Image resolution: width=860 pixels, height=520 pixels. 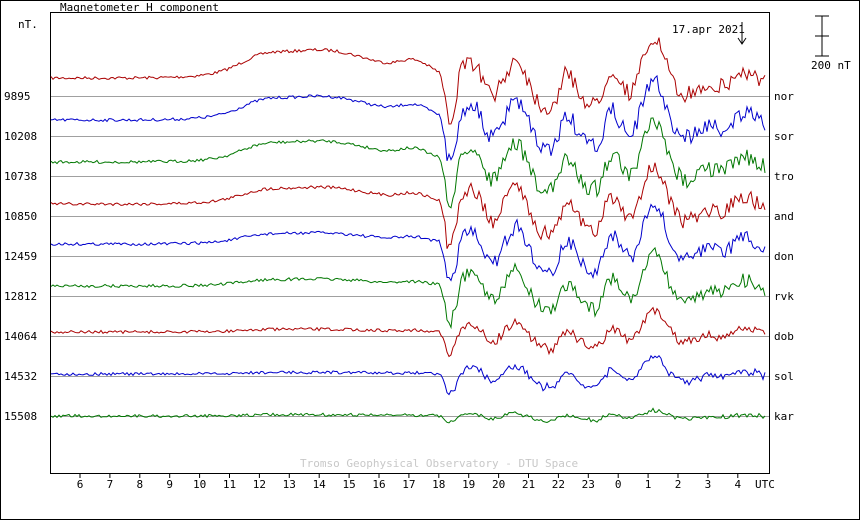 What do you see at coordinates (408, 484) in the screenshot?
I see `x-tick-label: 17` at bounding box center [408, 484].